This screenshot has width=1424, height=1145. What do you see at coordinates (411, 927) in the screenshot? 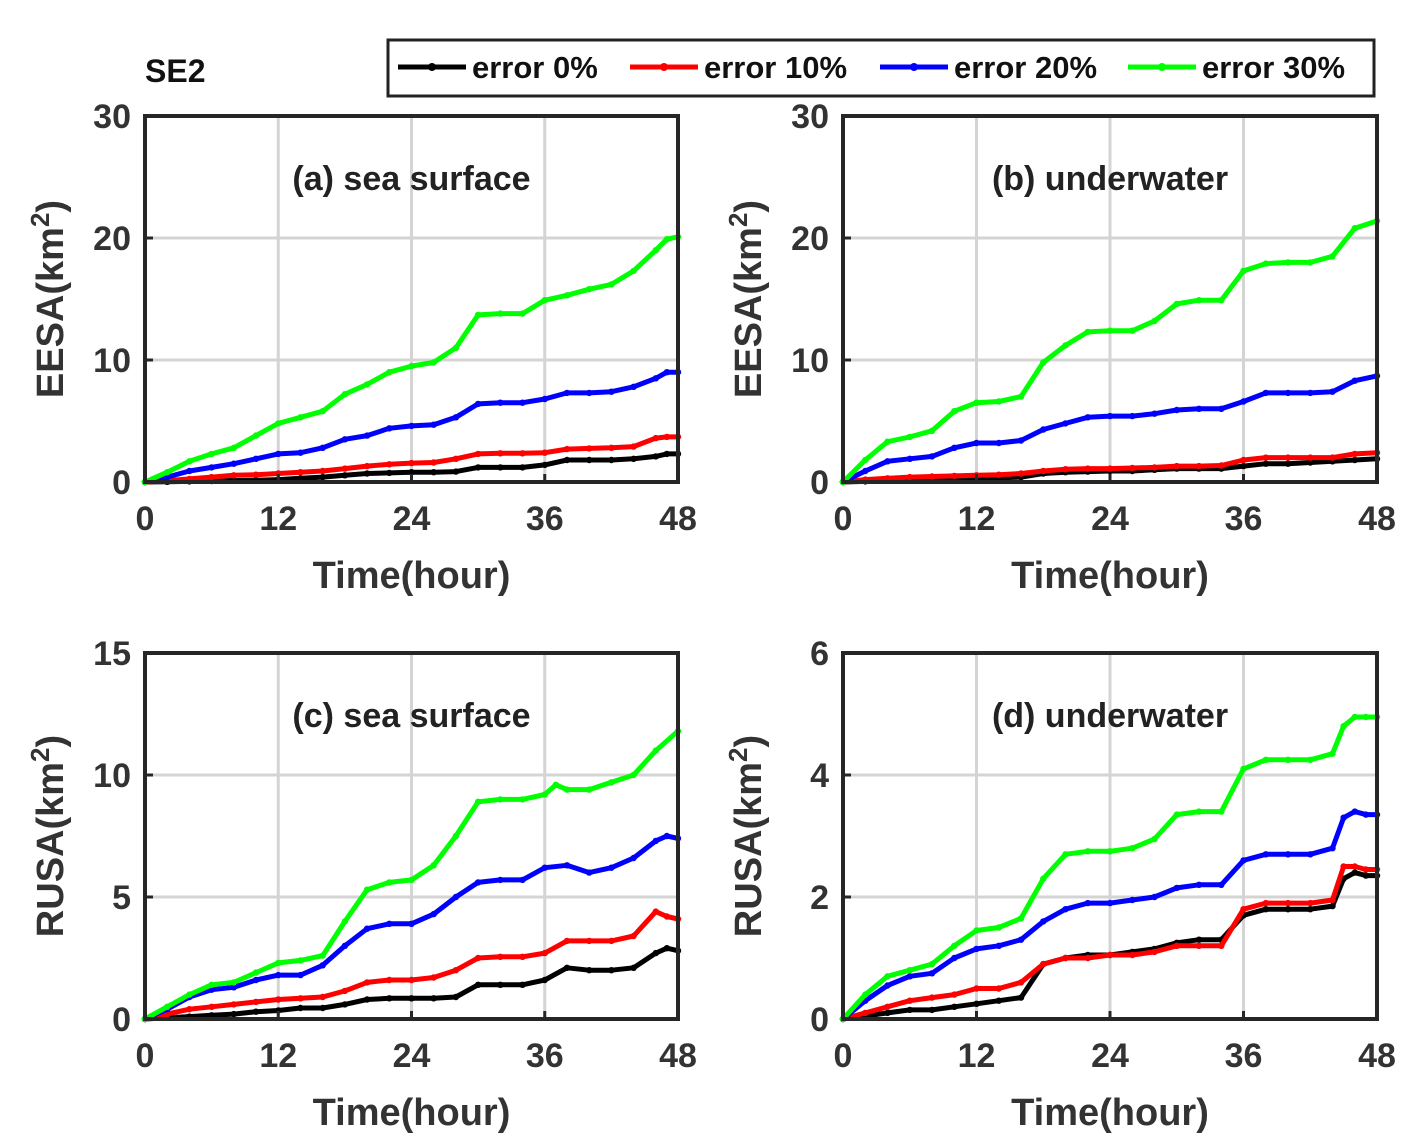
I see `series-line-error-20-` at bounding box center [411, 927].